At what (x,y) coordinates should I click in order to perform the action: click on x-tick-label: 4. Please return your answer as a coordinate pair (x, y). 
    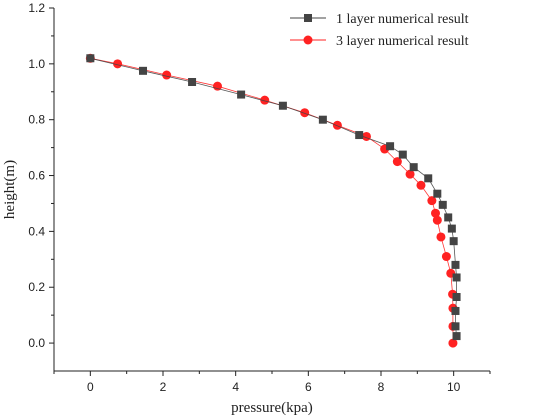
    Looking at the image, I should click on (235, 387).